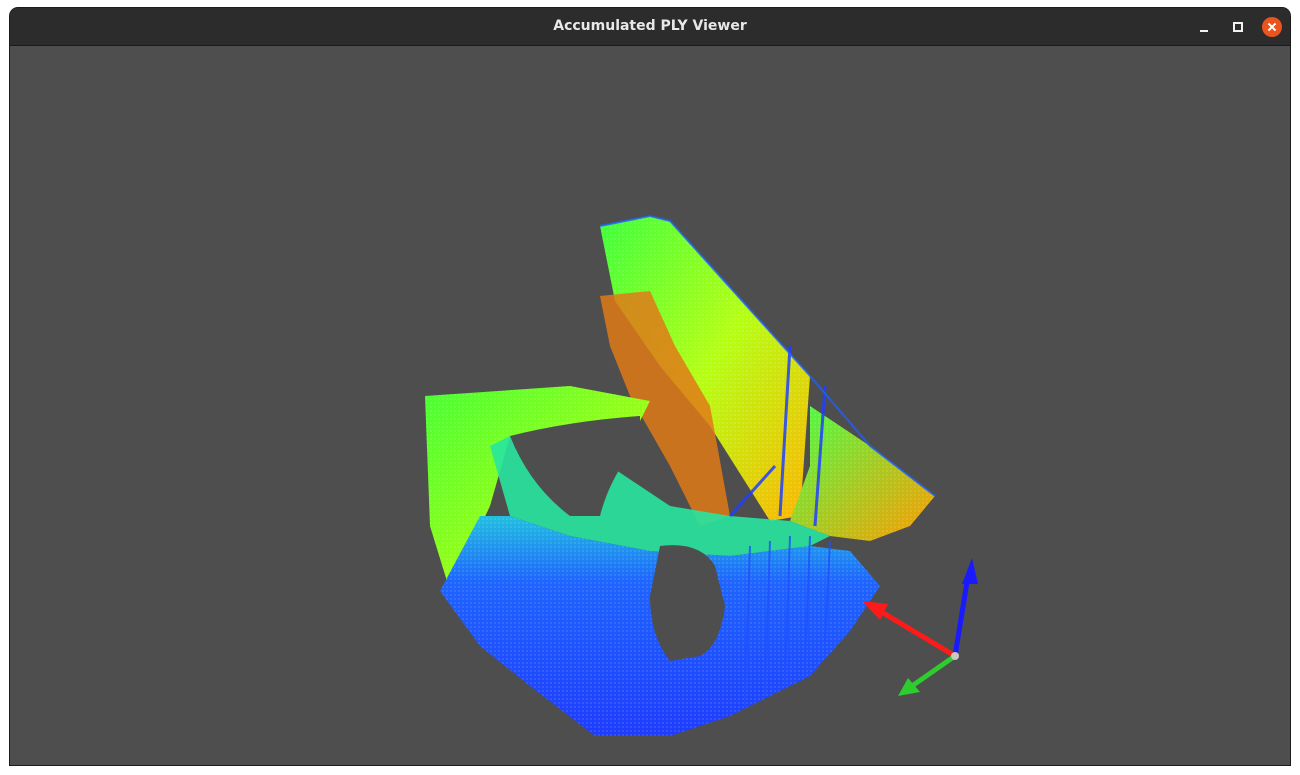 This screenshot has width=1300, height=775. I want to click on window-title: Accumulated PLY Viewer, so click(650, 26).